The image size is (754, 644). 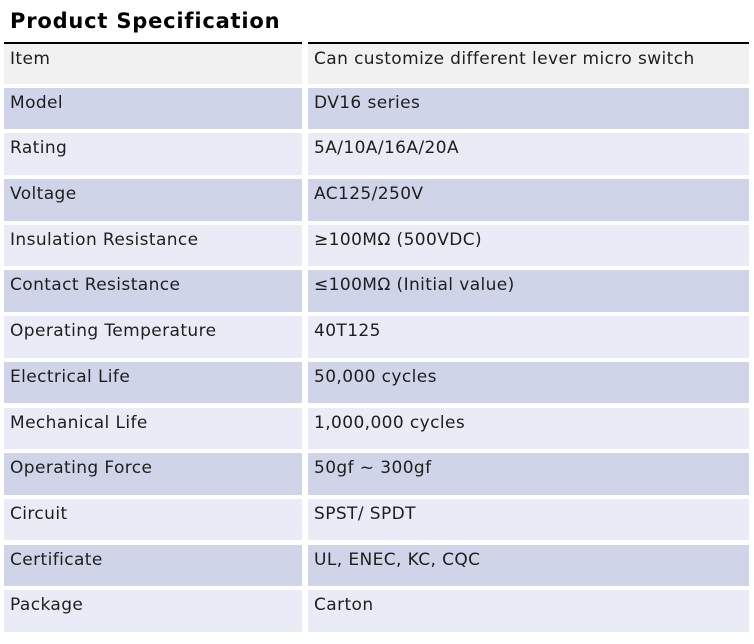 I want to click on spec-label: Certificate, so click(x=153, y=565).